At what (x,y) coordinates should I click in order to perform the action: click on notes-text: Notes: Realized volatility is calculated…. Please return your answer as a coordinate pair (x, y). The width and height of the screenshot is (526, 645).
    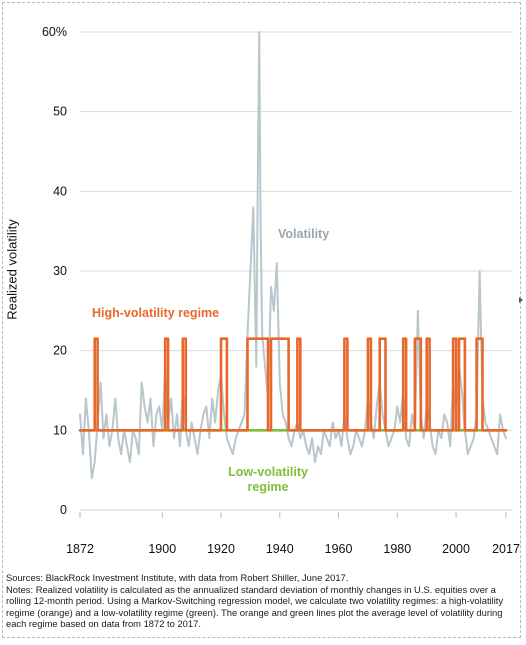
    Looking at the image, I should click on (255, 606).